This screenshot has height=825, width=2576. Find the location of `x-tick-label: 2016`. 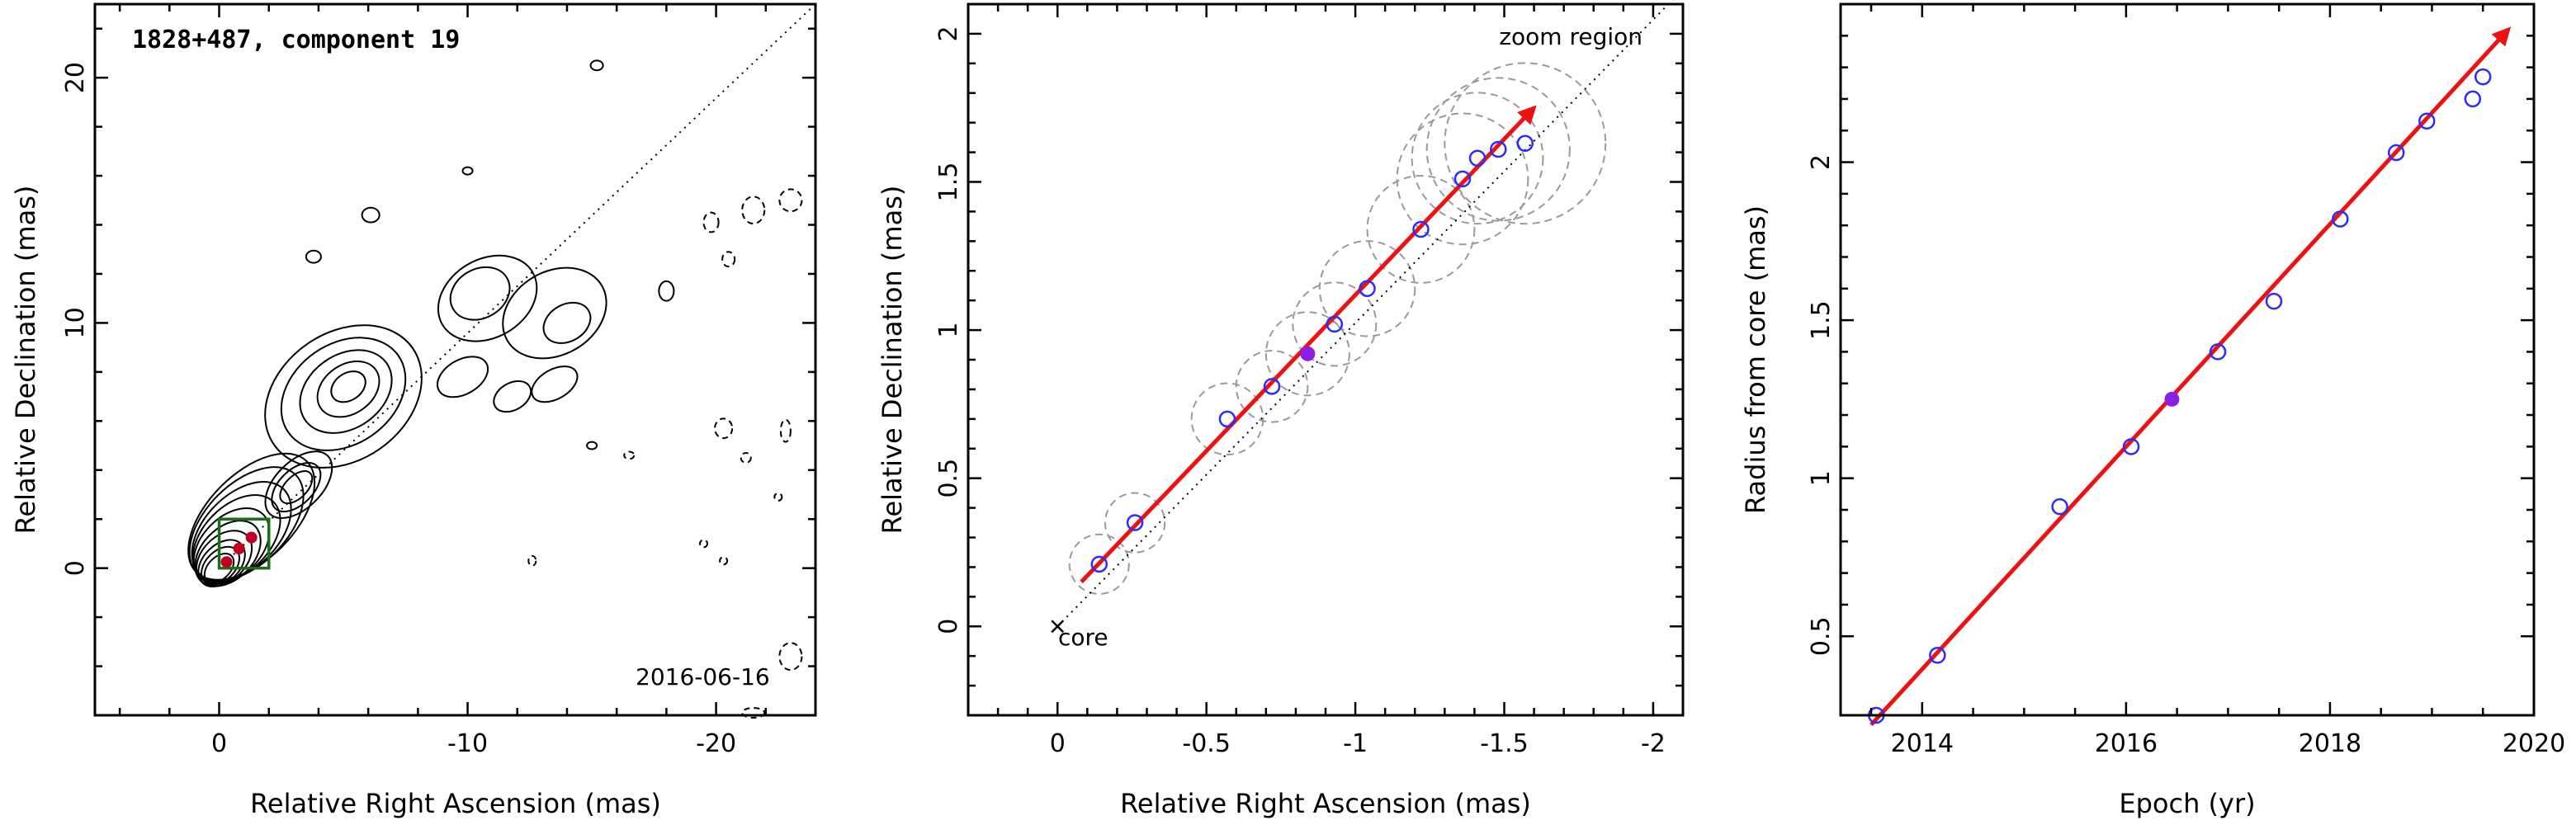

x-tick-label: 2016 is located at coordinates (2126, 743).